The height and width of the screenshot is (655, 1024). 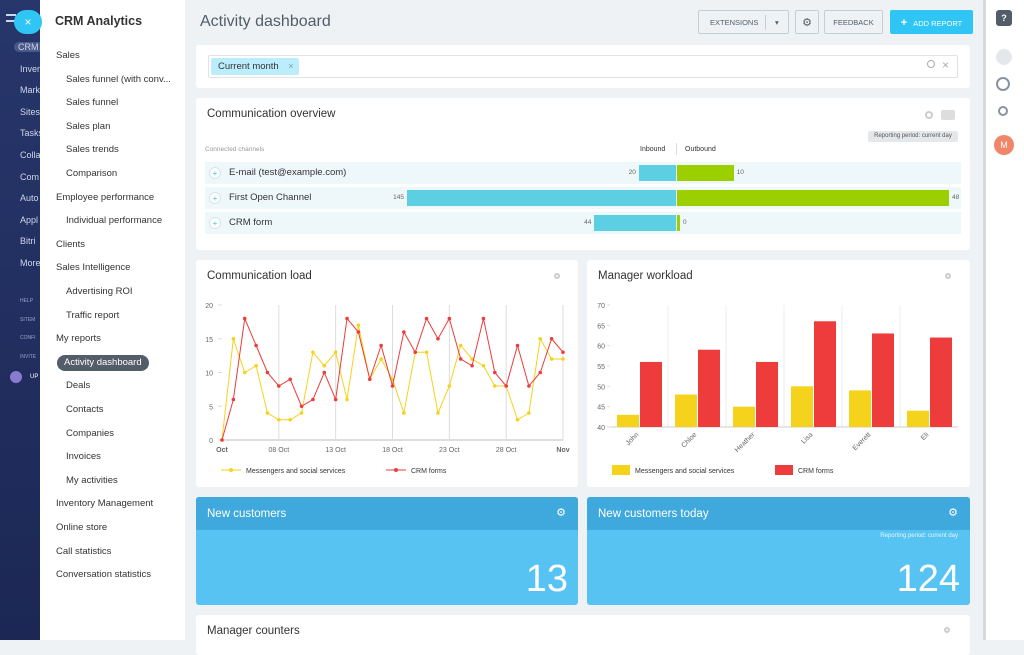 What do you see at coordinates (27, 47) in the screenshot?
I see `nav-item: CRM` at bounding box center [27, 47].